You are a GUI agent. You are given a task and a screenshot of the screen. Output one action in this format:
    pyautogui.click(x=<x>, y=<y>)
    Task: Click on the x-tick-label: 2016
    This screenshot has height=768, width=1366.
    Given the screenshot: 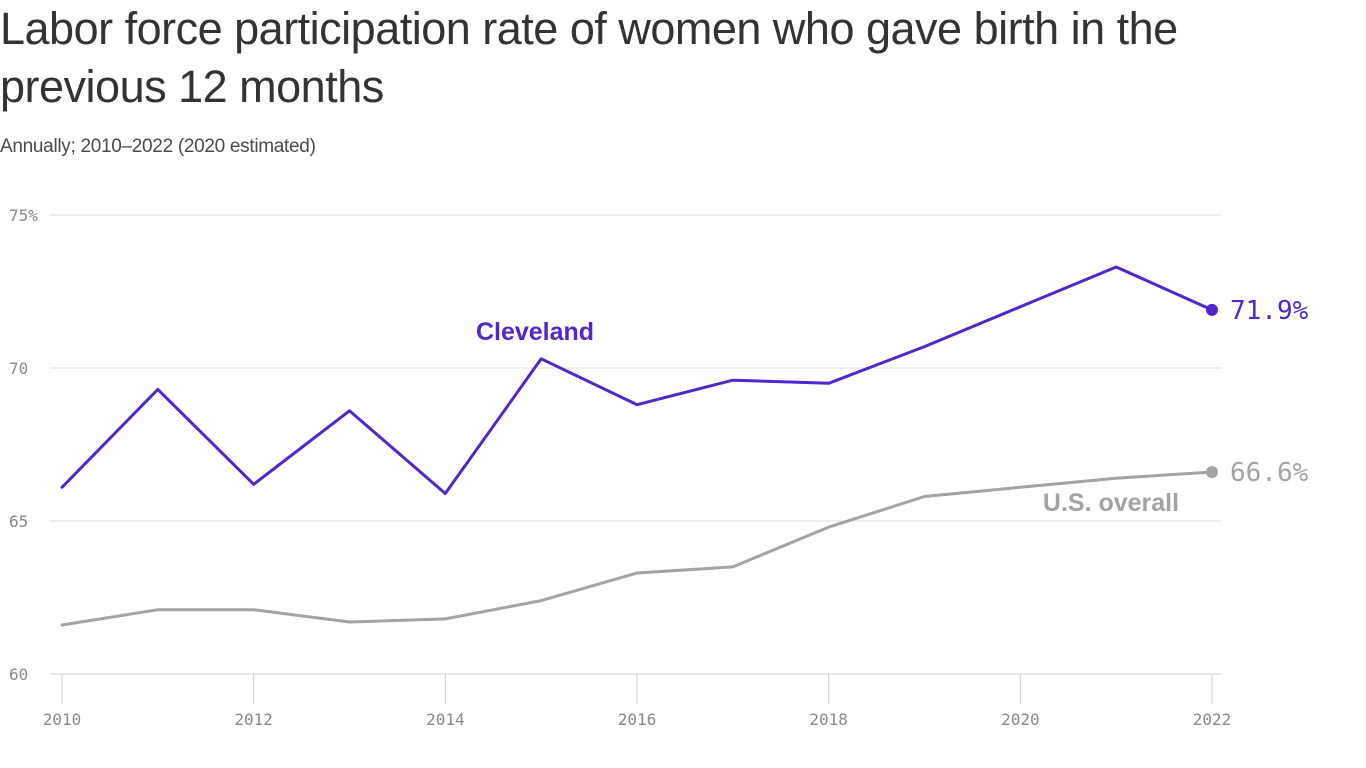 What is the action you would take?
    pyautogui.click(x=637, y=719)
    